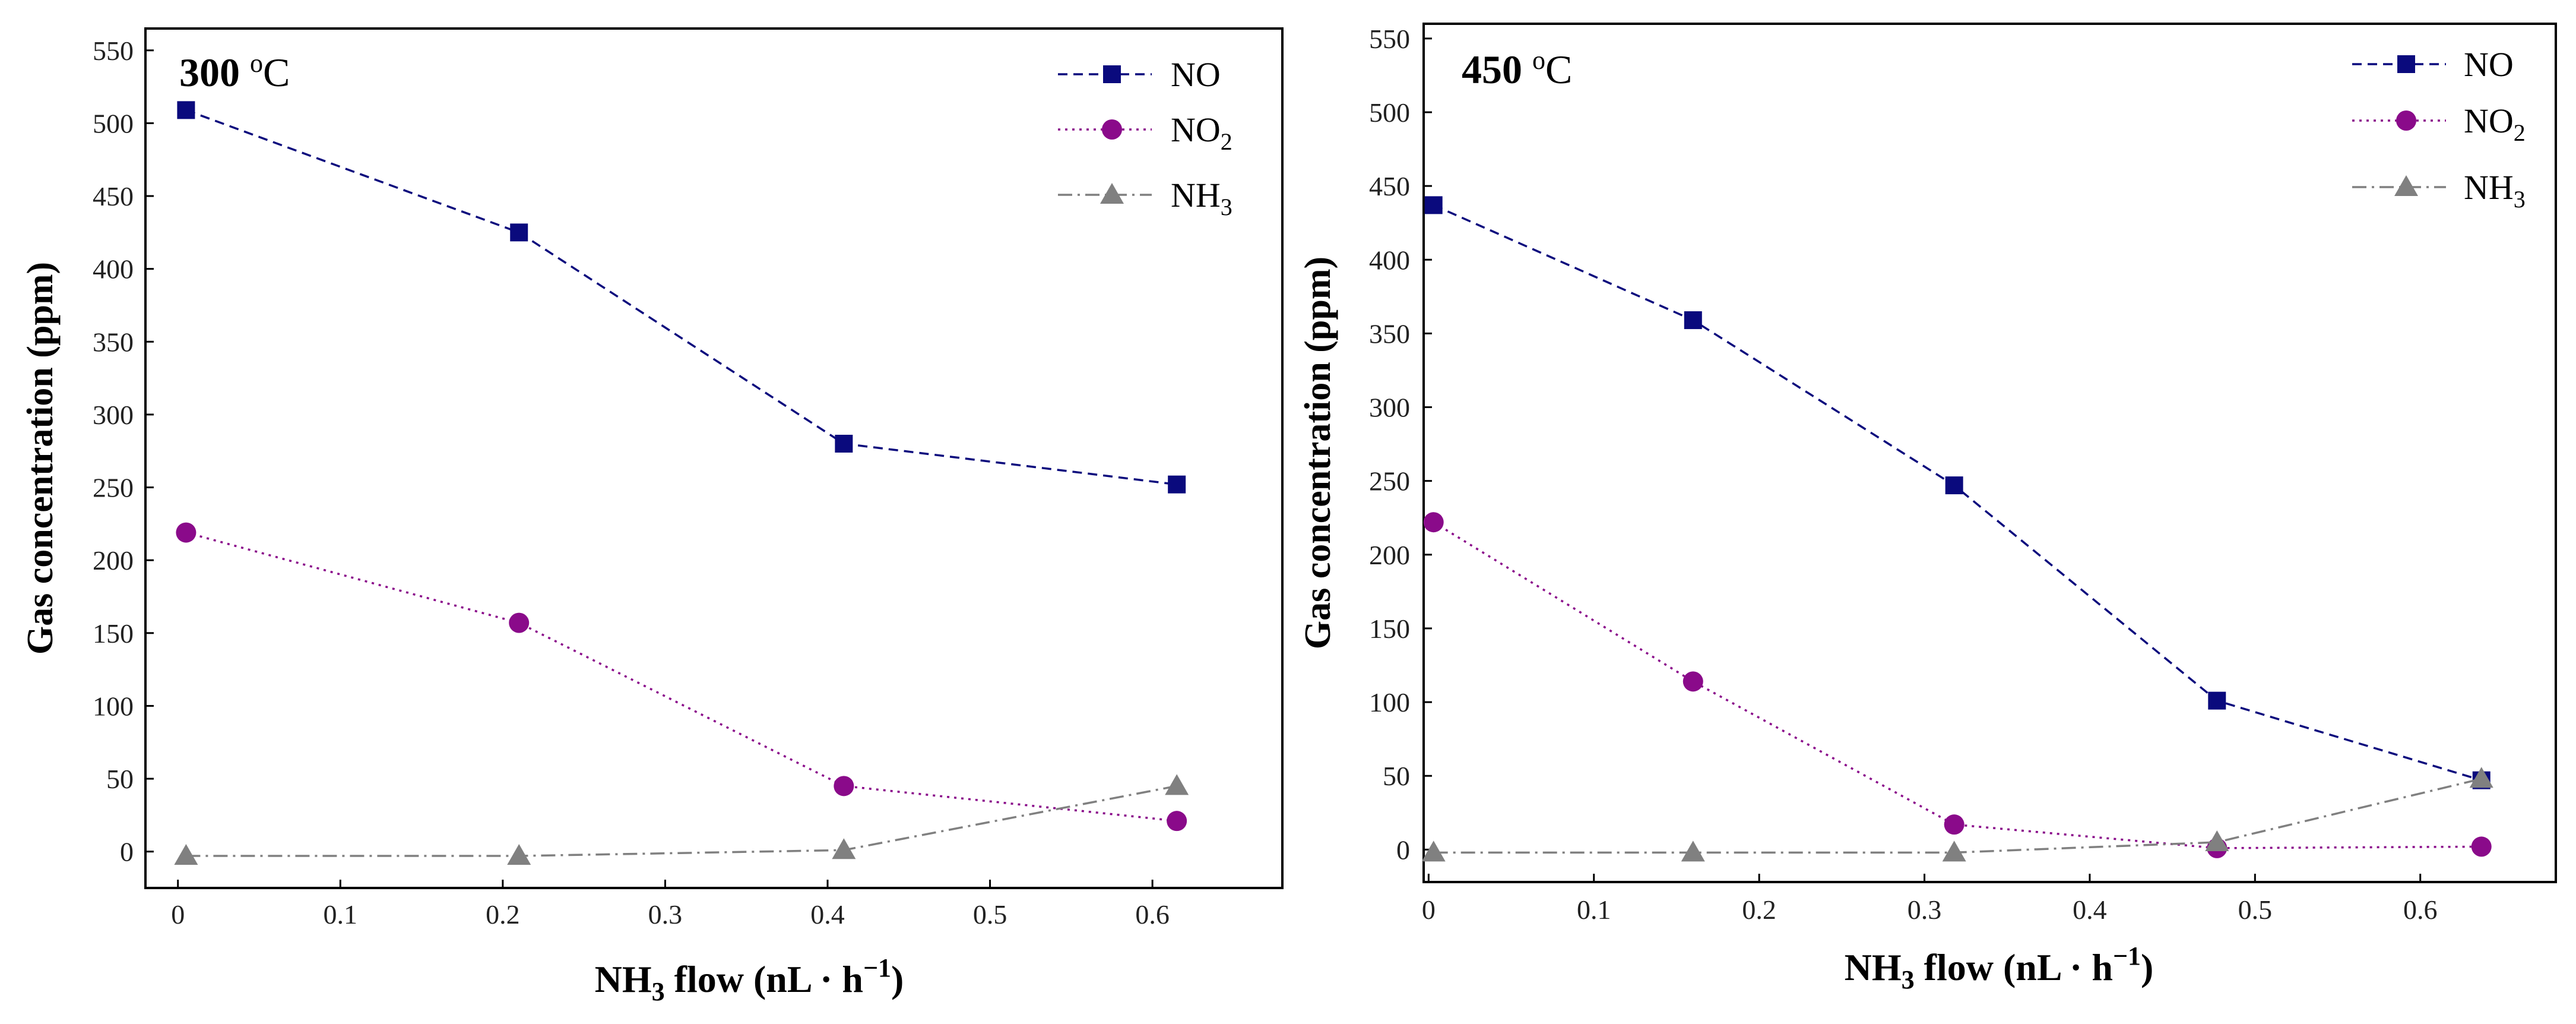 The width and height of the screenshot is (2576, 1024). I want to click on x-label-part: flow (nL · h, so click(2014, 967).